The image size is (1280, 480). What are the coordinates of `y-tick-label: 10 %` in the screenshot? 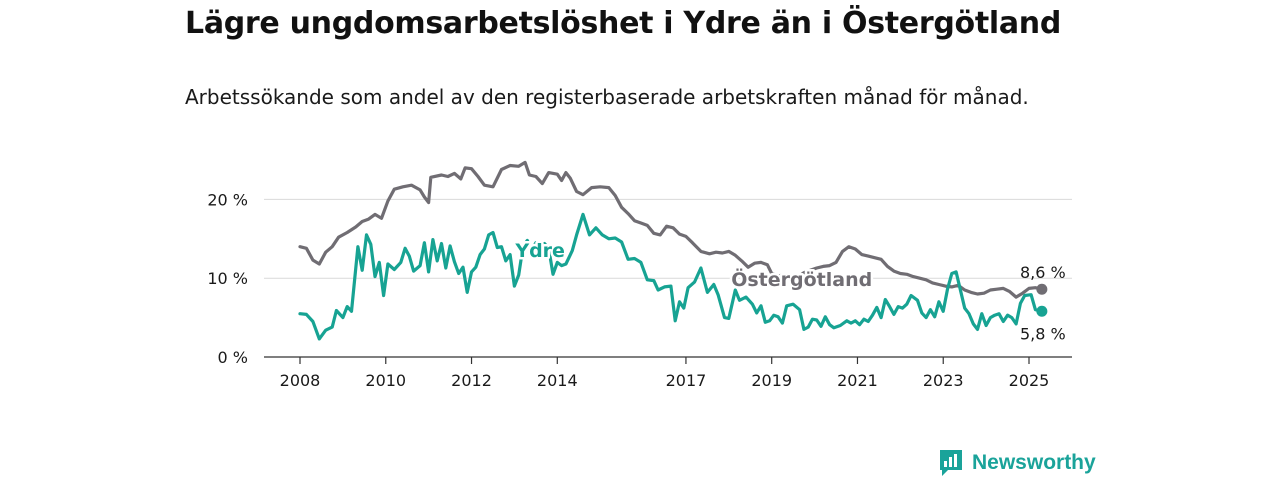 It's located at (227, 278).